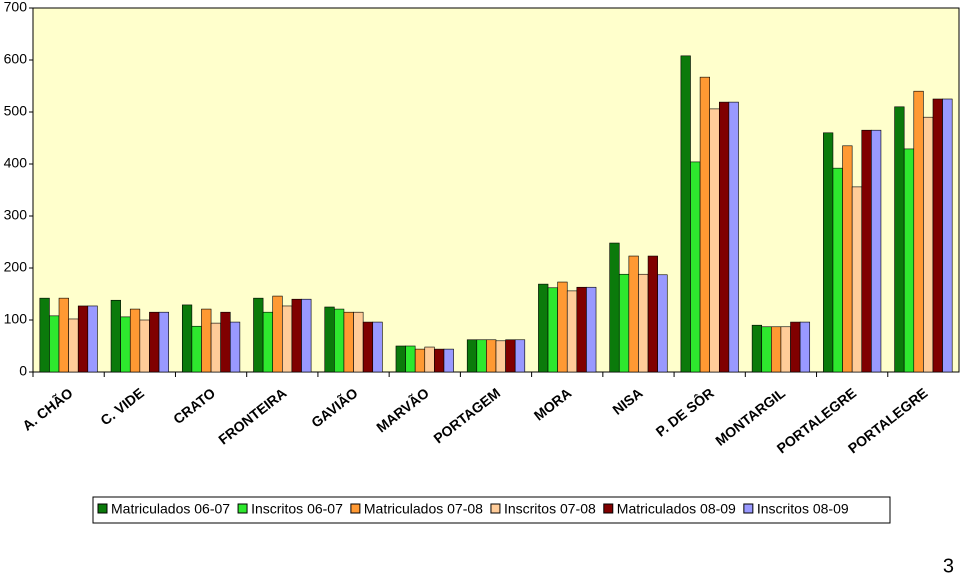 The image size is (960, 582). I want to click on y-tick-label: 400, so click(16, 163).